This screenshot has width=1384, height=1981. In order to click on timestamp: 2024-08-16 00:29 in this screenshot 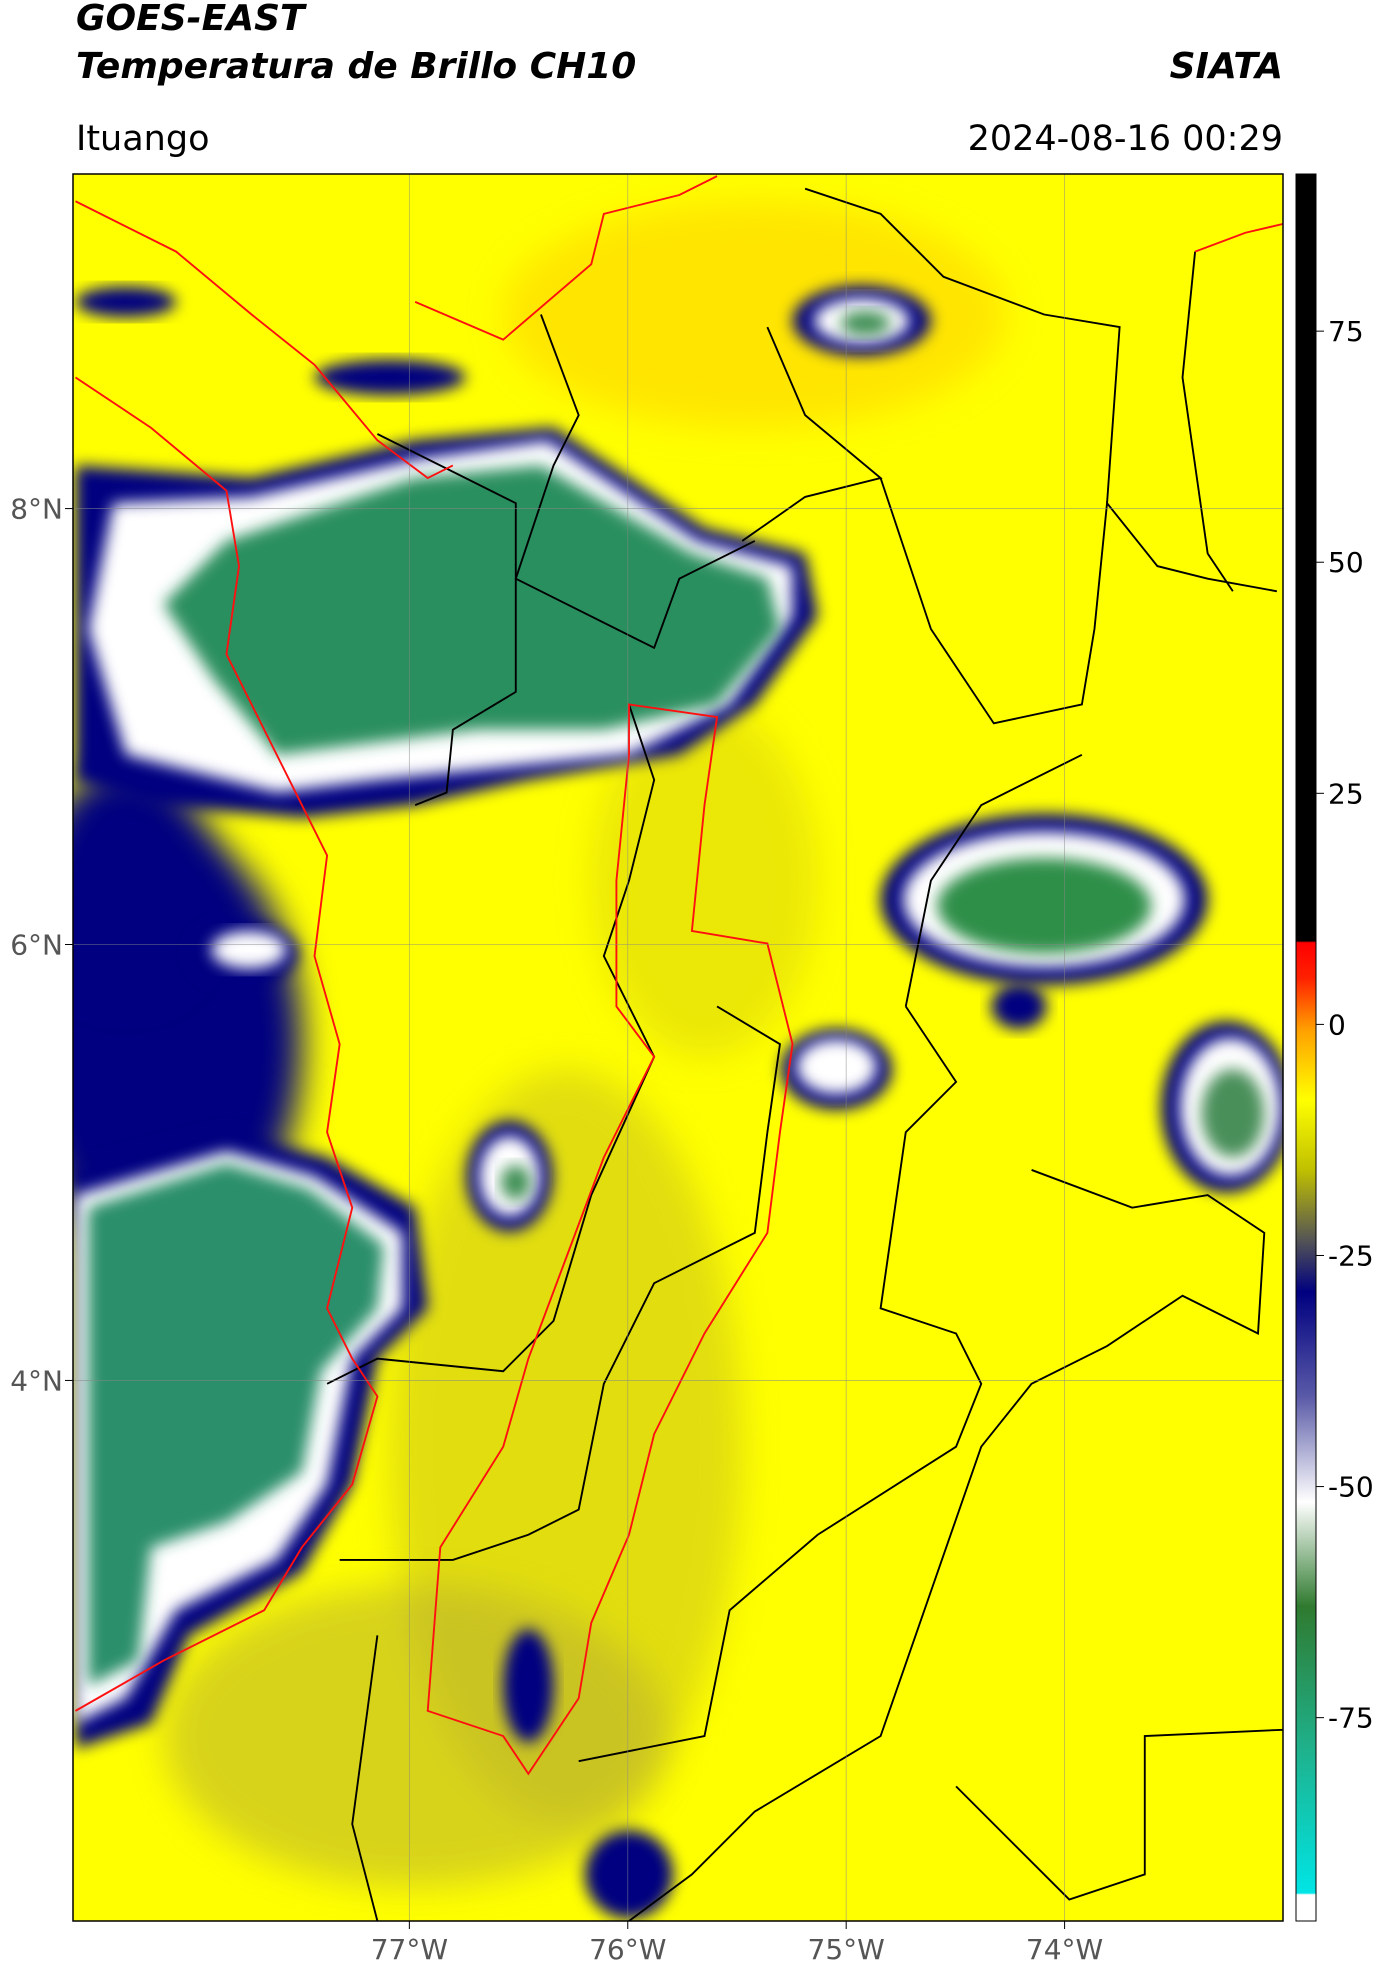, I will do `click(1125, 139)`.